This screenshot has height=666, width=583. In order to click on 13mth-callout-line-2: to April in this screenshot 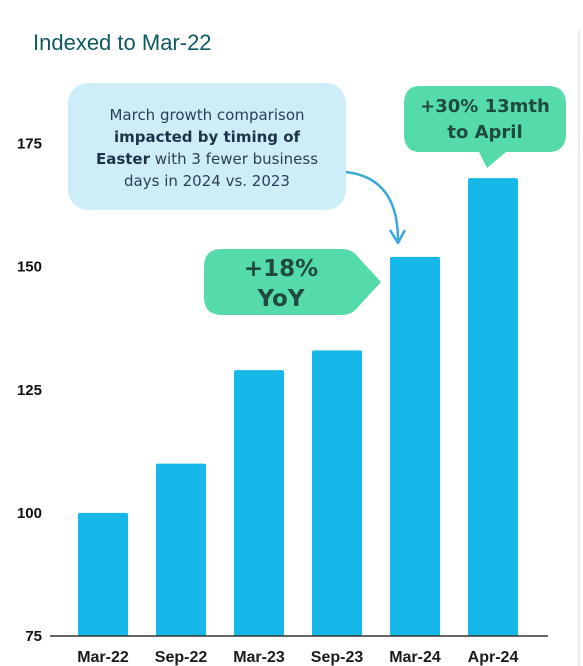, I will do `click(484, 132)`.